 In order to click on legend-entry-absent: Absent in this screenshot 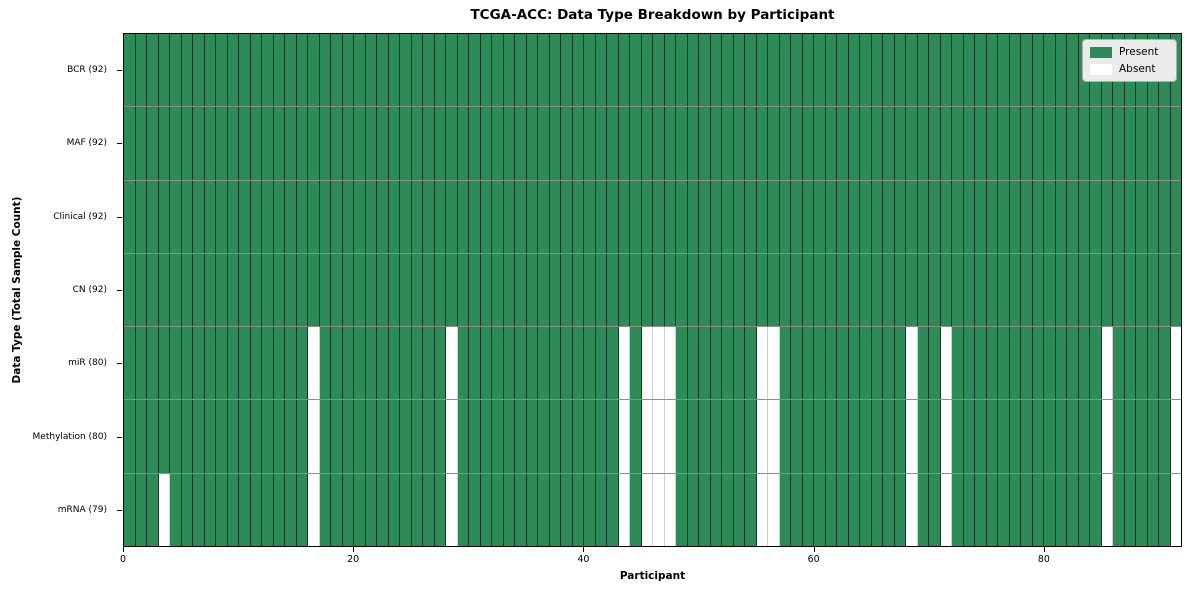, I will do `click(1129, 69)`.